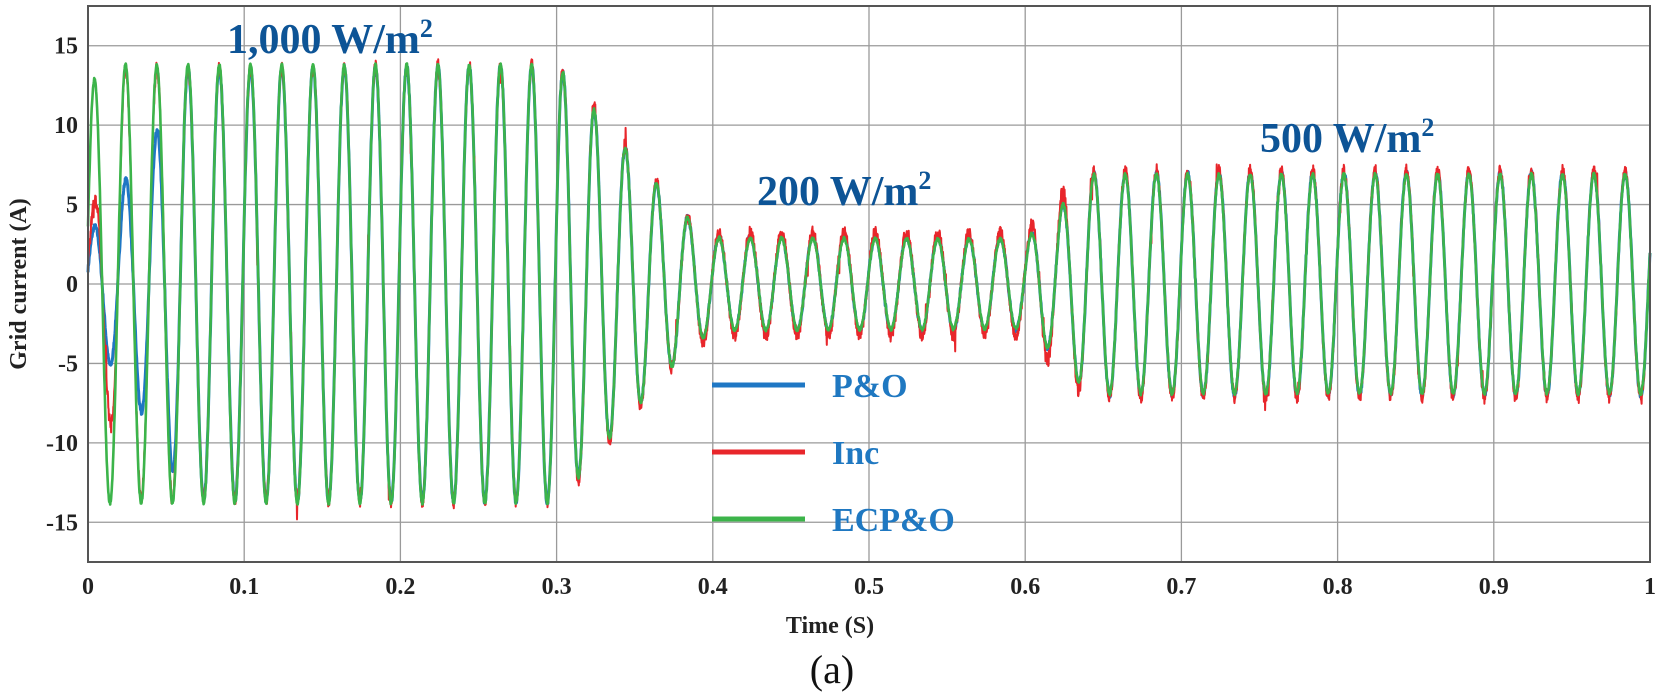 The width and height of the screenshot is (1661, 700). I want to click on x-tick-label: 1, so click(1650, 587).